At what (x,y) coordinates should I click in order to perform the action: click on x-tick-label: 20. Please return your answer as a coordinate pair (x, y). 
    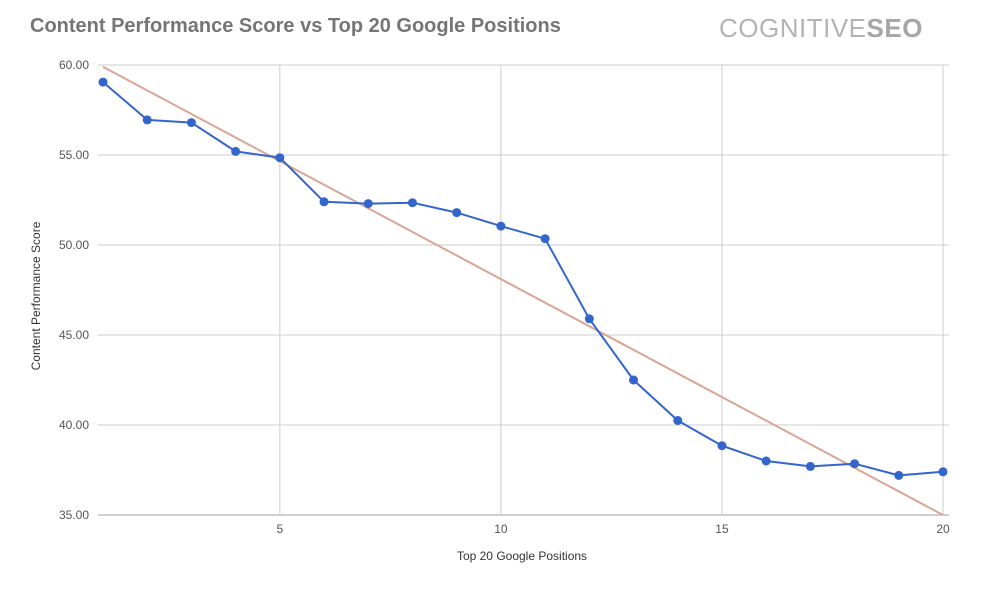
    Looking at the image, I should click on (943, 529).